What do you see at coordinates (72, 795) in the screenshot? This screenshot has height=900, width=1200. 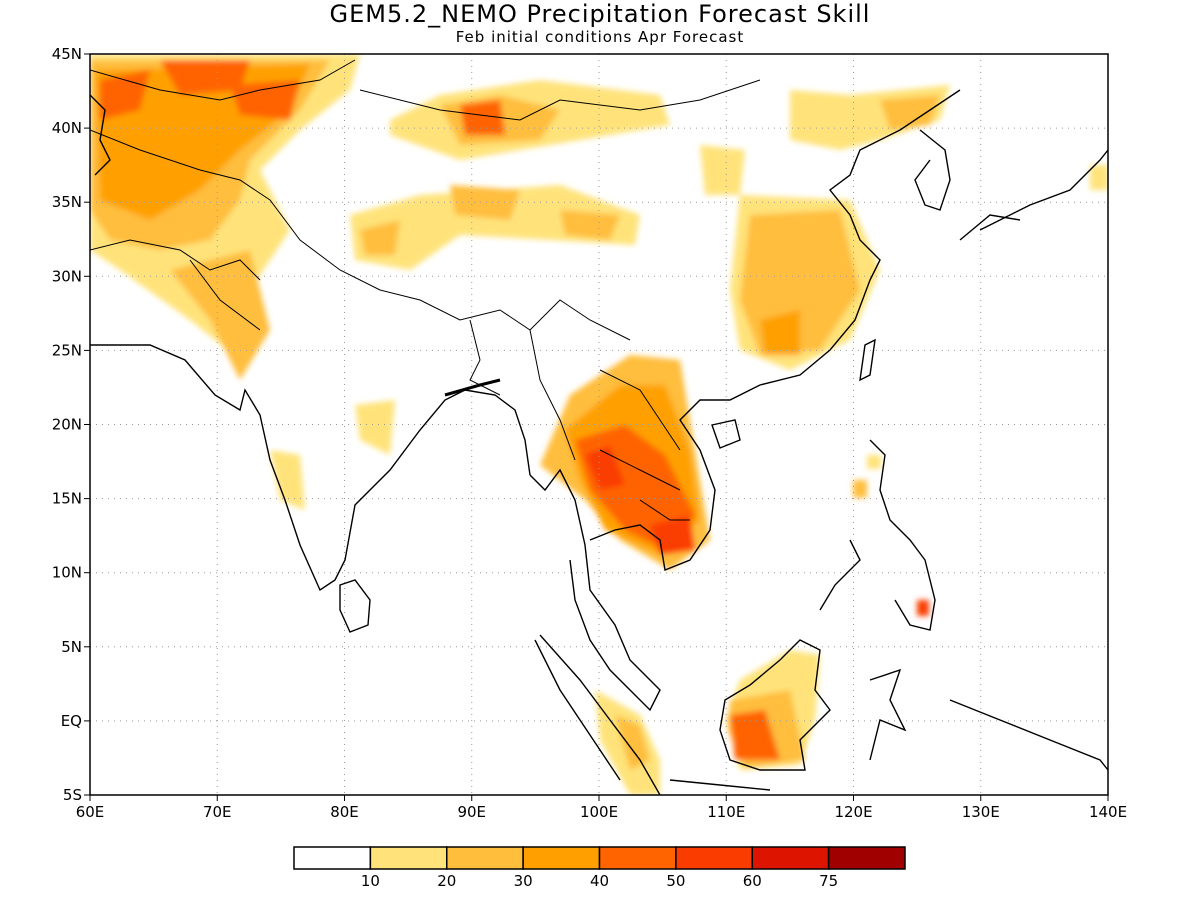 I see `y-tick-label: 5S` at bounding box center [72, 795].